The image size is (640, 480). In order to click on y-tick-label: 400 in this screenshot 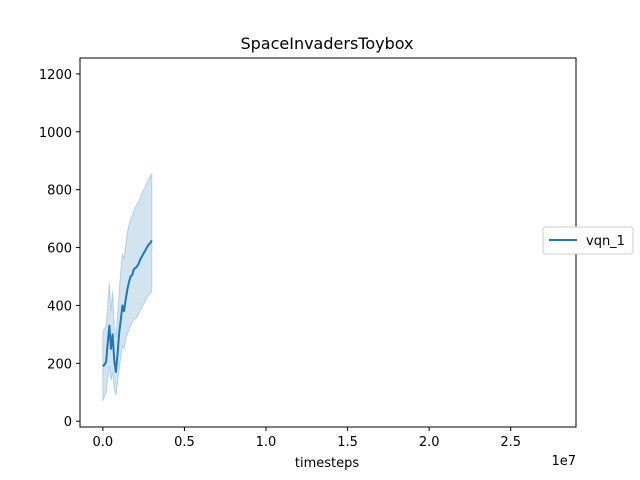, I will do `click(59, 306)`.